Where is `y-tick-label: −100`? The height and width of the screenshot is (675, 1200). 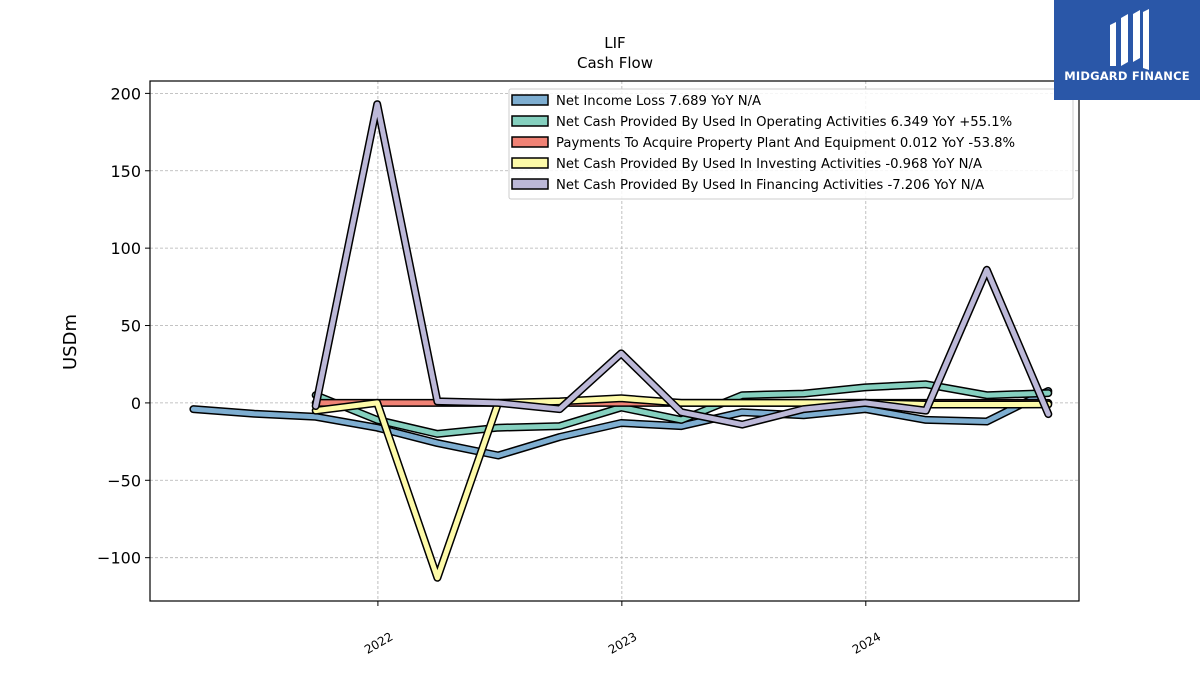 y-tick-label: −100 is located at coordinates (119, 558).